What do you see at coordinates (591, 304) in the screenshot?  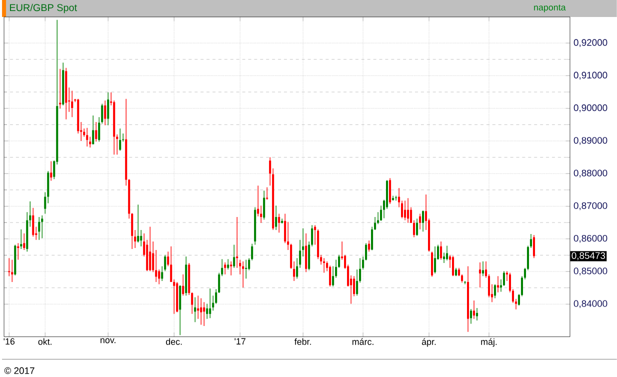 I see `y-tick-label: 0,84000` at bounding box center [591, 304].